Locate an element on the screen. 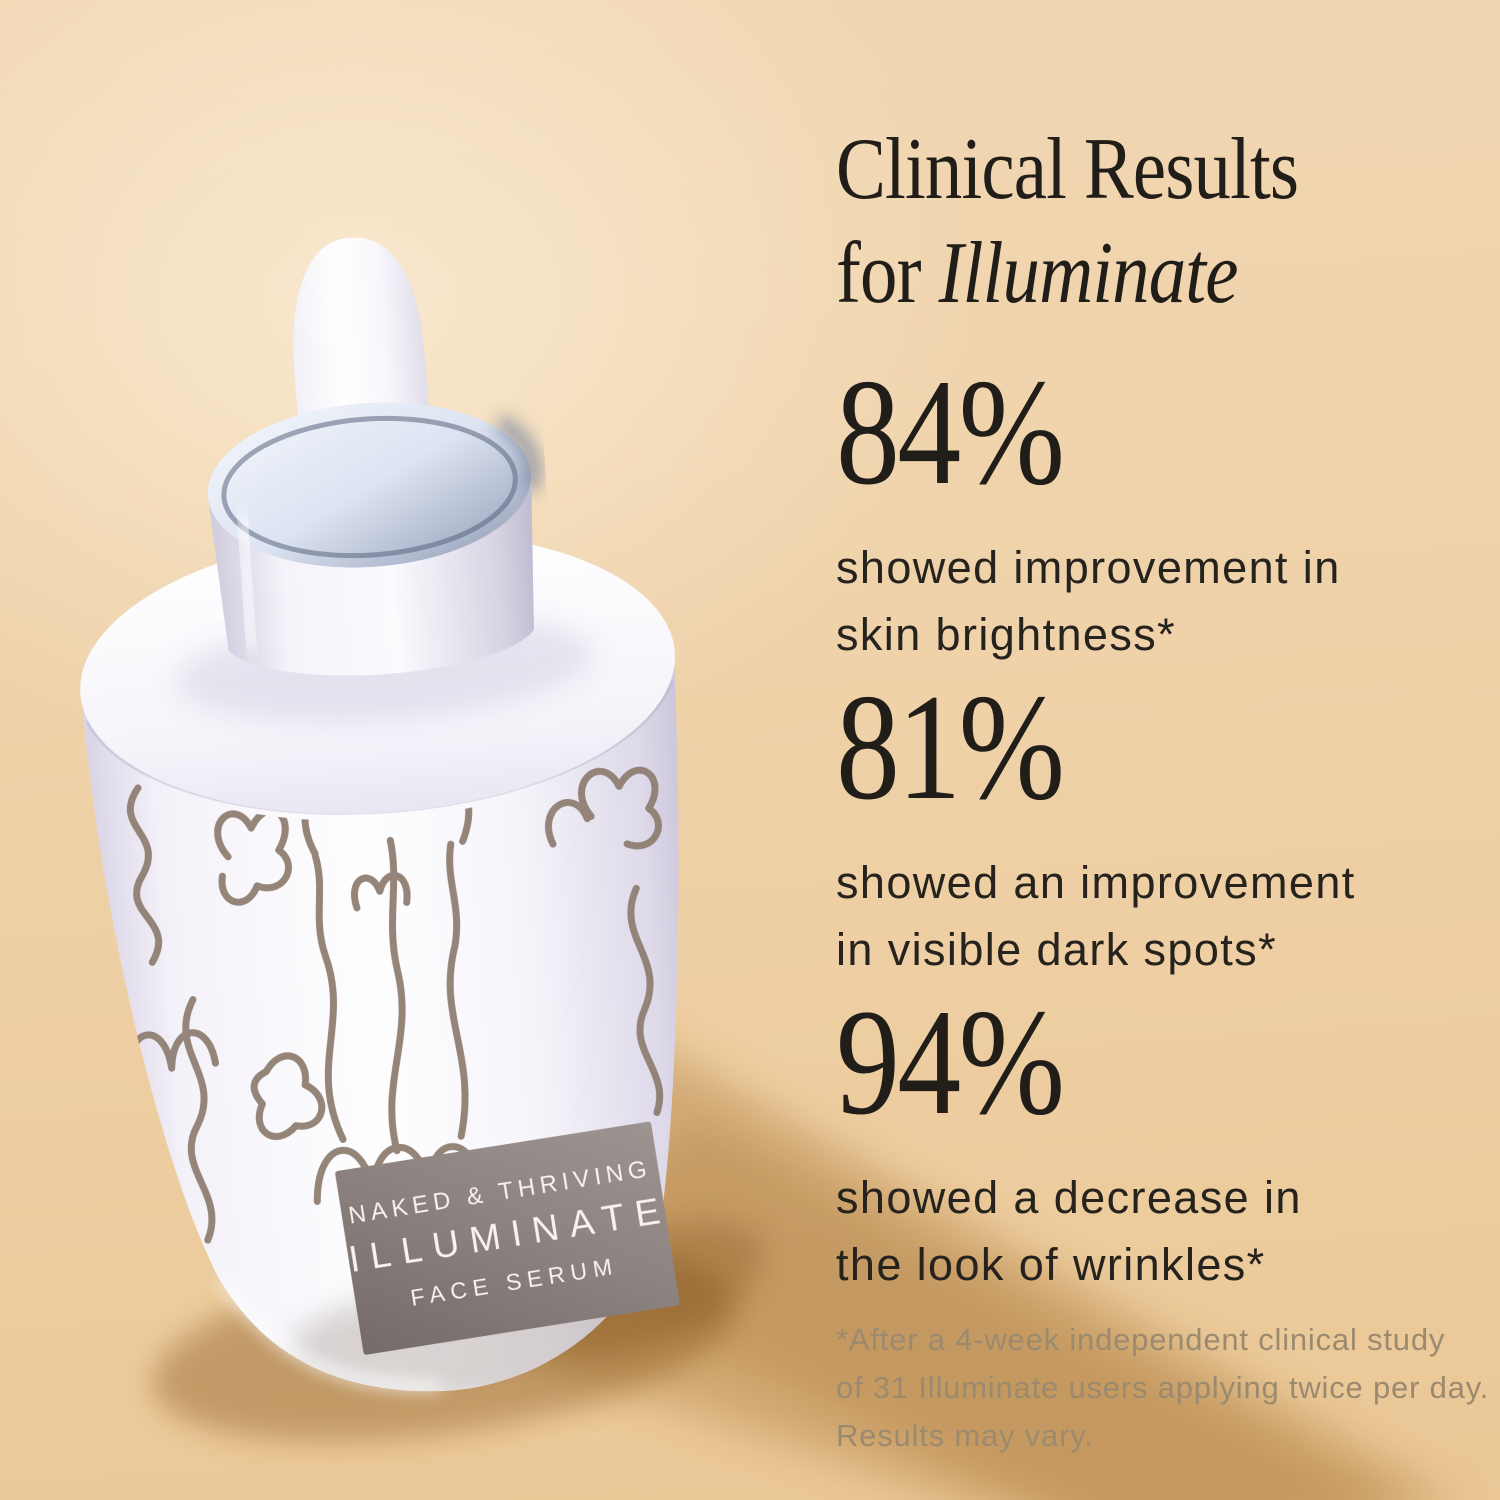  heading-line-2: for Illuminate is located at coordinates (1067, 274).